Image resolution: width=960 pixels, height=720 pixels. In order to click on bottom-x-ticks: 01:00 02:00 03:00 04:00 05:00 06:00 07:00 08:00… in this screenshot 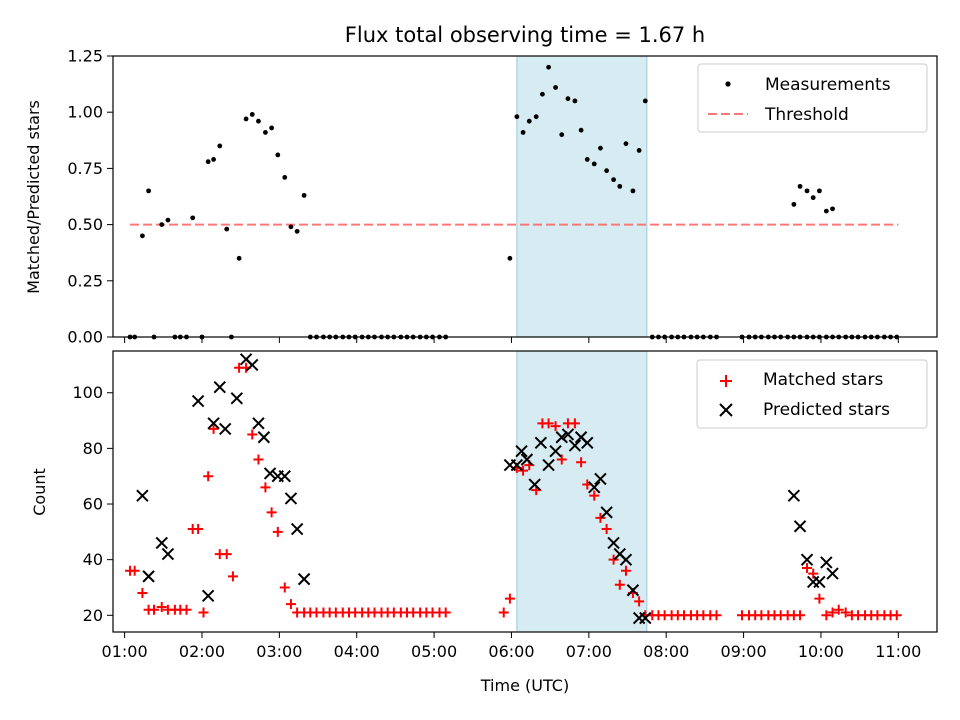, I will do `click(511, 646)`.